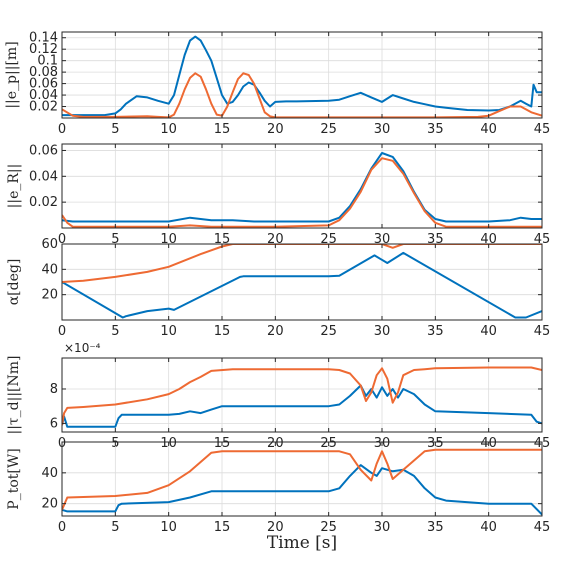  I want to click on y-axis-label: ||τ_d||[Nm], so click(14, 394).